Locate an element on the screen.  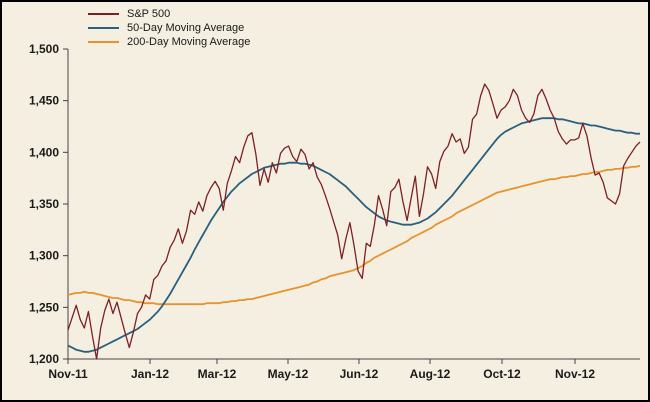
x-axis-tick-label: Jan-12 is located at coordinates (150, 374).